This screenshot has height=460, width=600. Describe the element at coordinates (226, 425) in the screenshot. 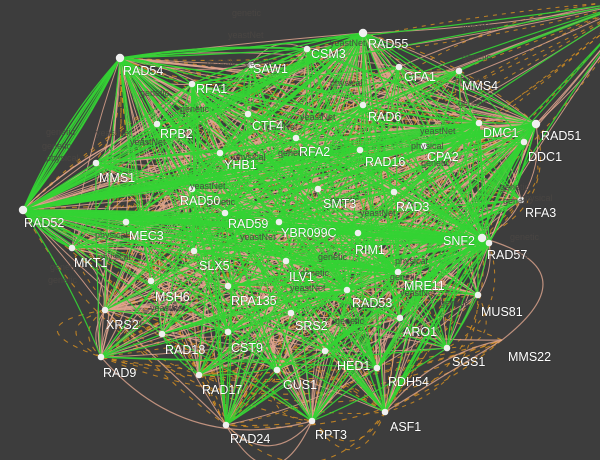

I see `graph-node-rad24` at that location.